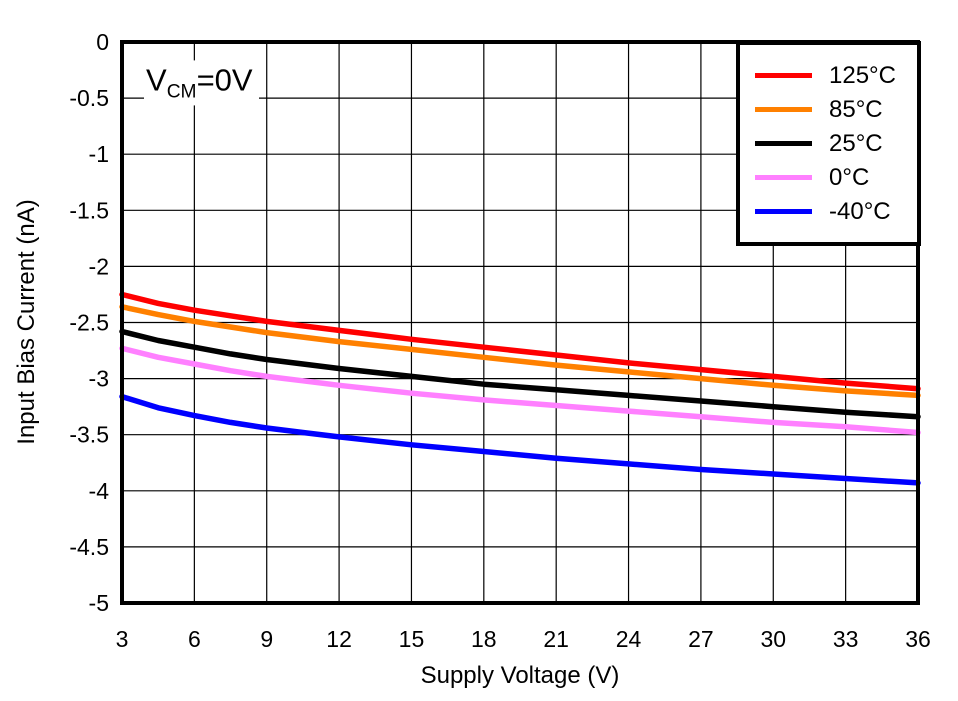 The height and width of the screenshot is (701, 958). I want to click on y-tick-label: -3.5, so click(89, 435).